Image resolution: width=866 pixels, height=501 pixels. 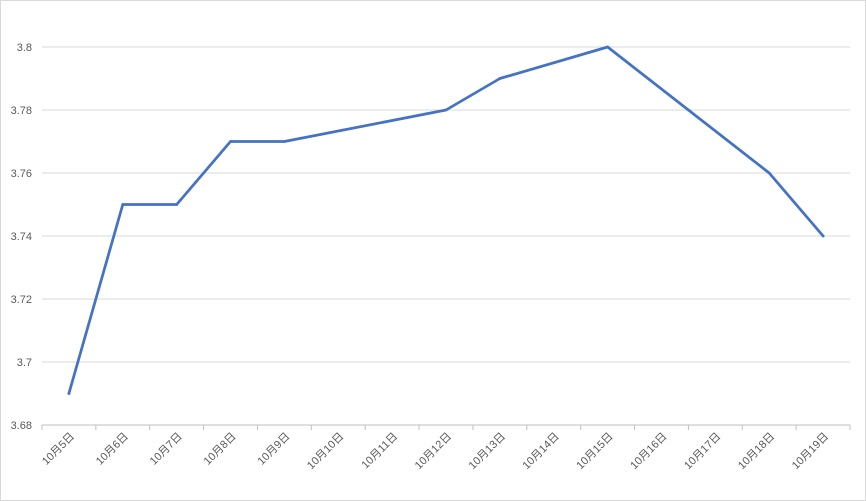 What do you see at coordinates (756, 451) in the screenshot?
I see `x-tick-label: 10月18日` at bounding box center [756, 451].